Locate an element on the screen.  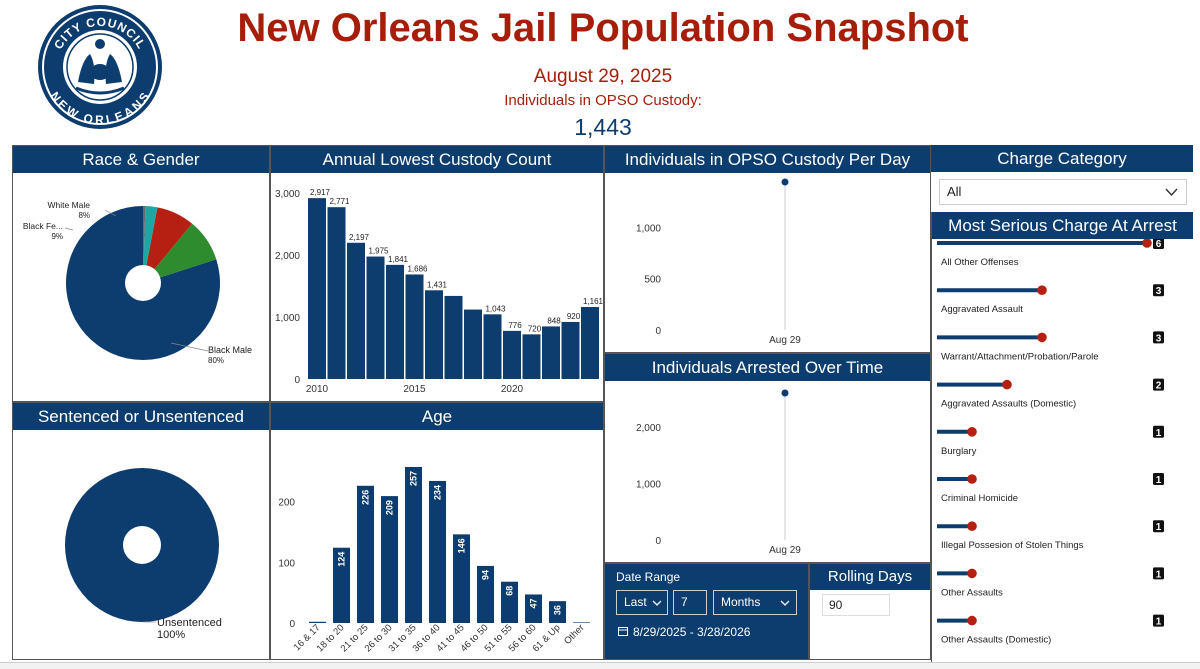
bar-label: 1,975 is located at coordinates (378, 251).